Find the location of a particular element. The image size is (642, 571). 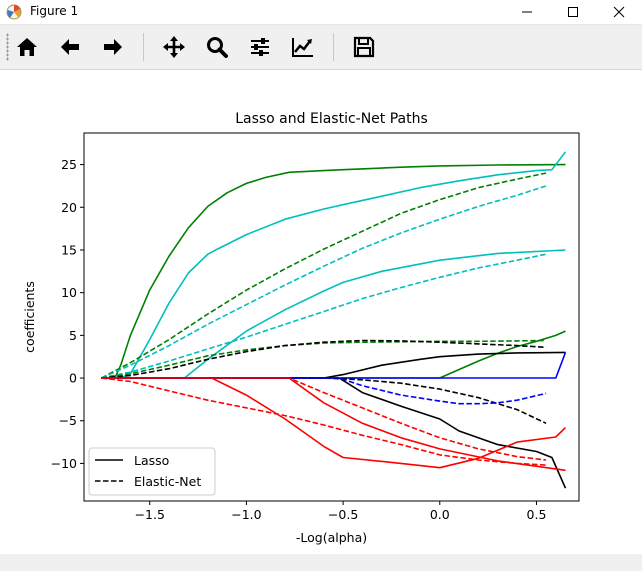

configure-subplots-icon is located at coordinates (260, 47).